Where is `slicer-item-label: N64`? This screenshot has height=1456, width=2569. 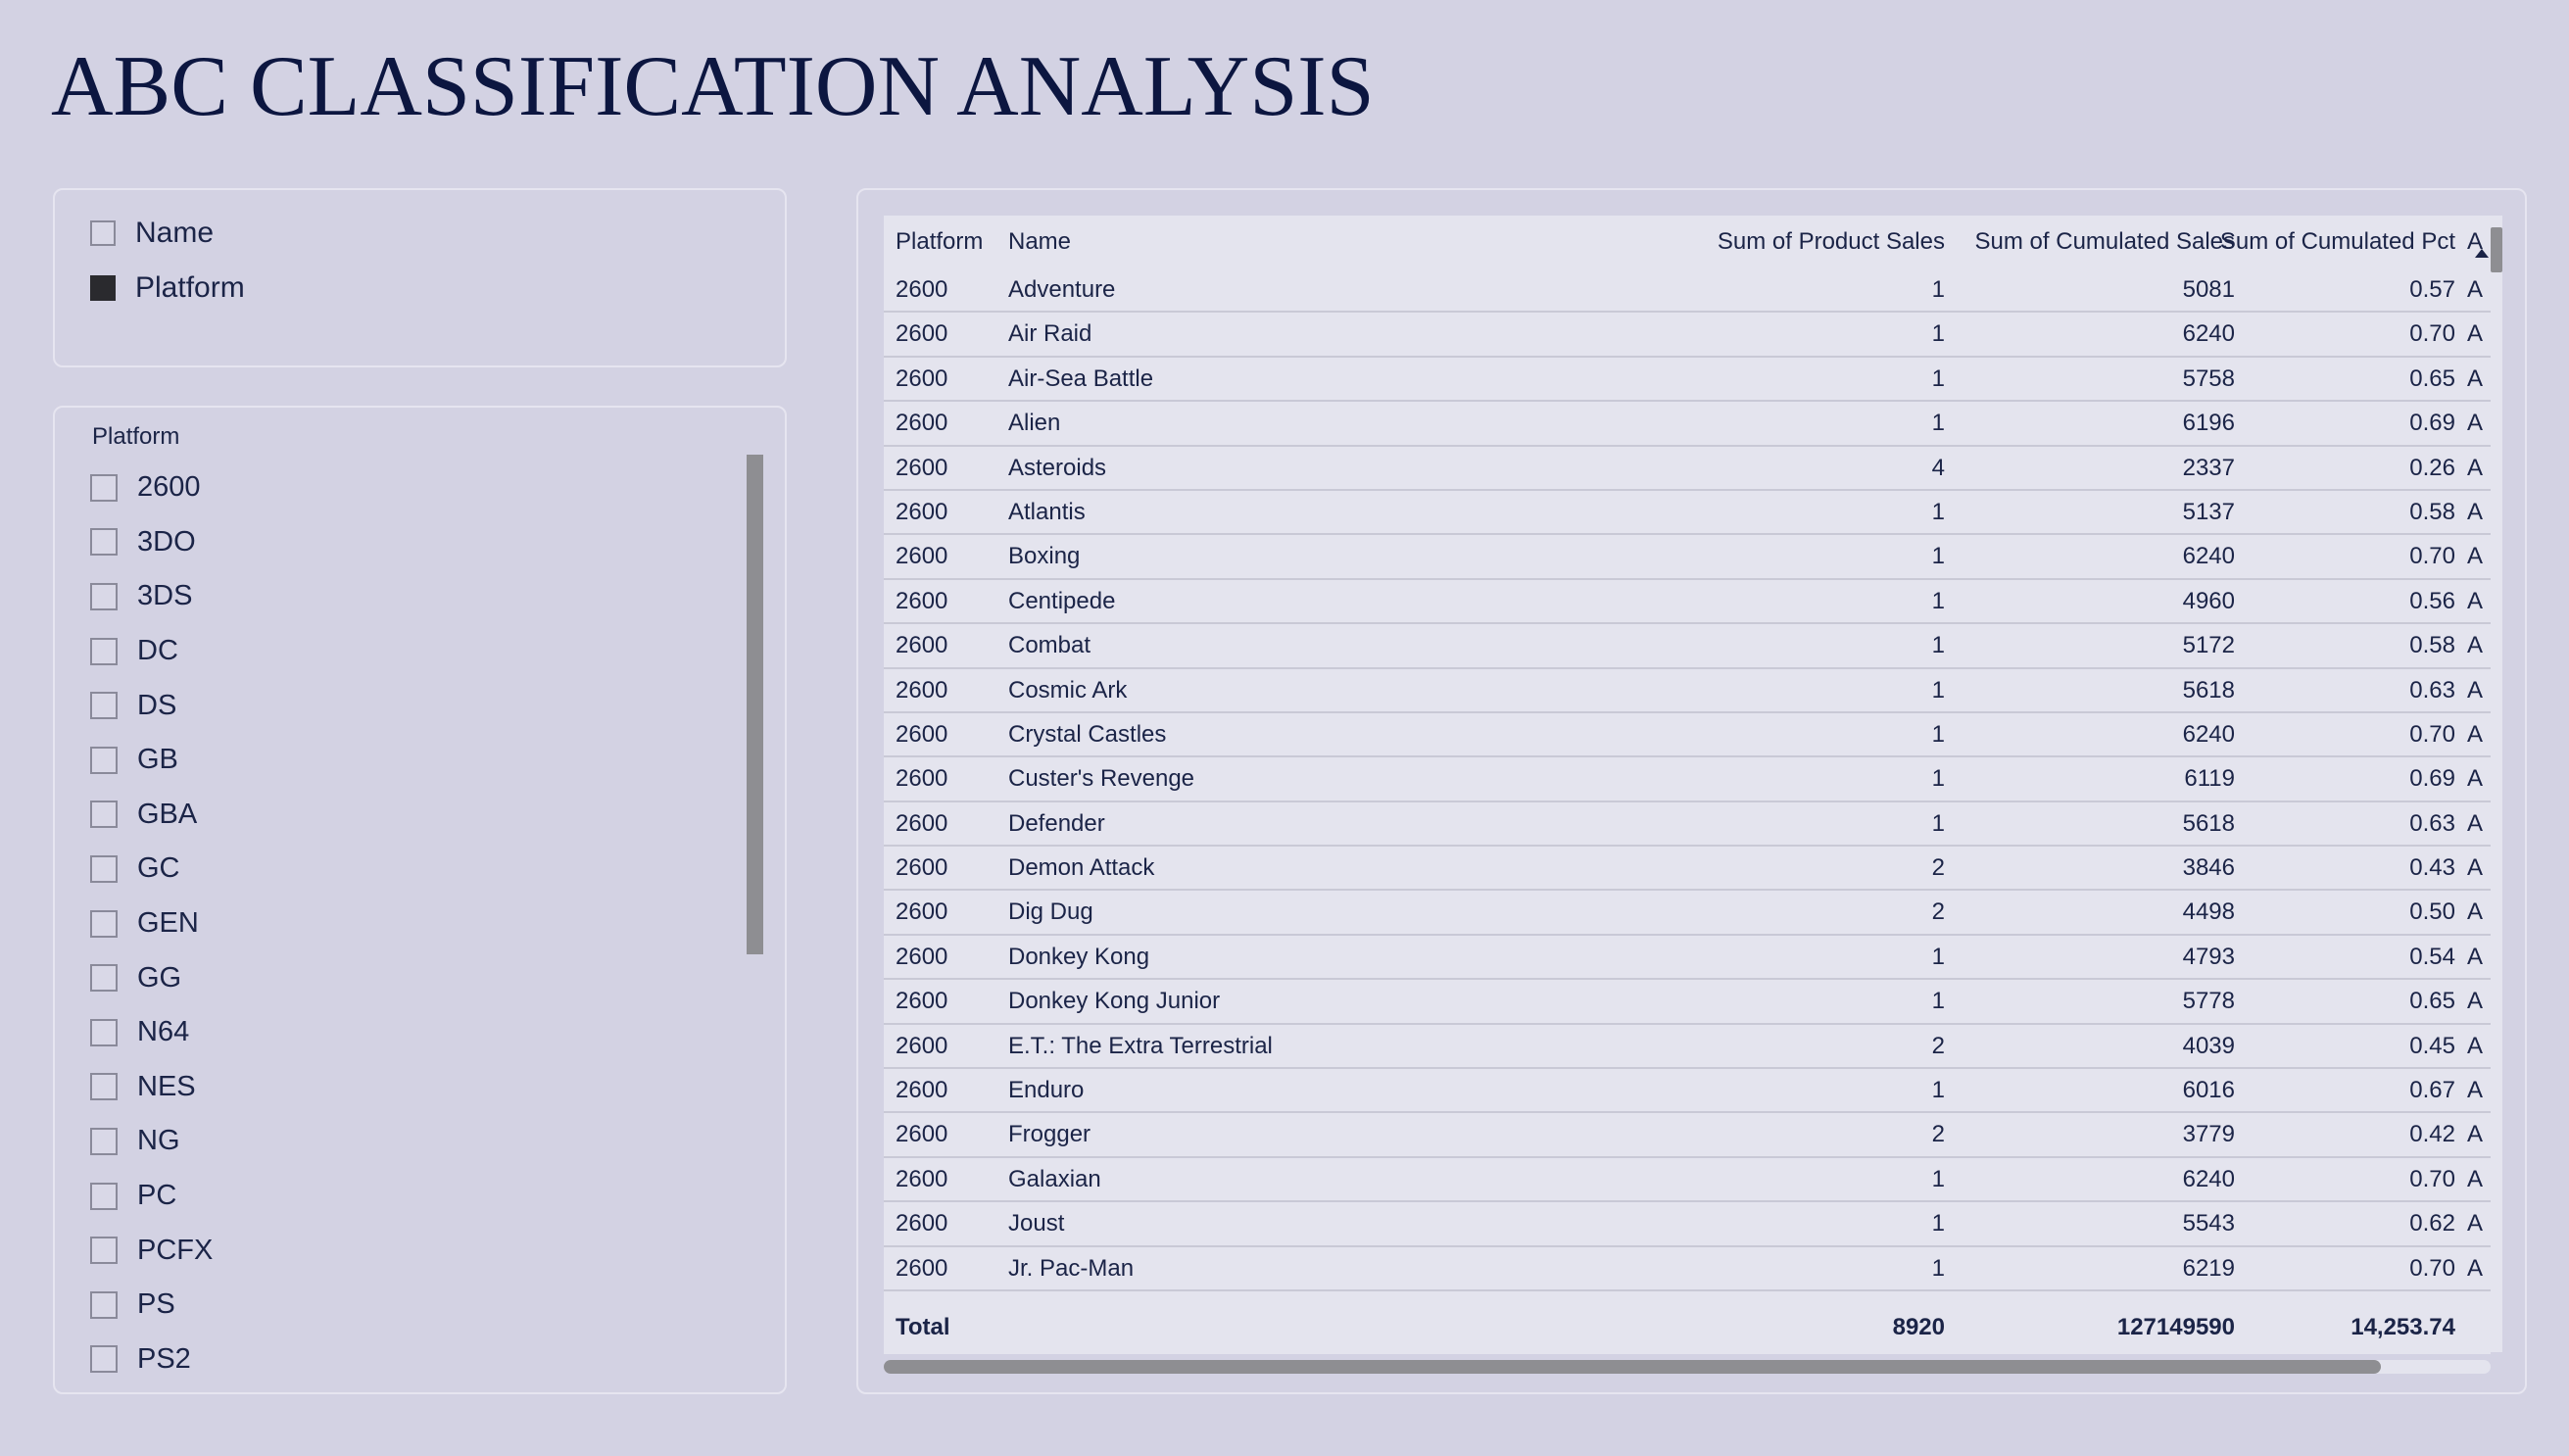
slicer-item-label: N64 is located at coordinates (163, 1032).